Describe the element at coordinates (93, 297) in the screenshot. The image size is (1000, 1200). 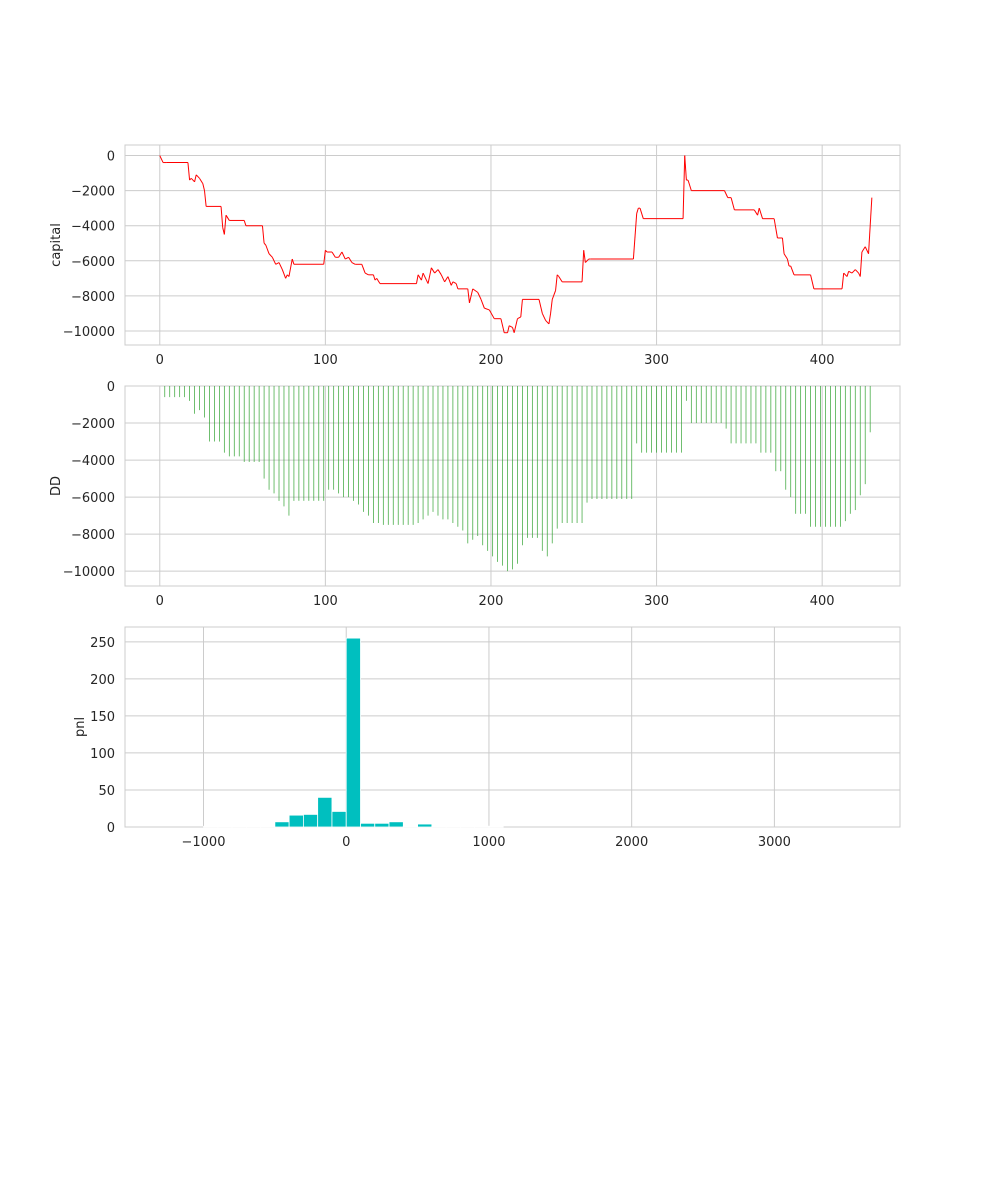
I see `capital-y-tick-label: −8000` at that location.